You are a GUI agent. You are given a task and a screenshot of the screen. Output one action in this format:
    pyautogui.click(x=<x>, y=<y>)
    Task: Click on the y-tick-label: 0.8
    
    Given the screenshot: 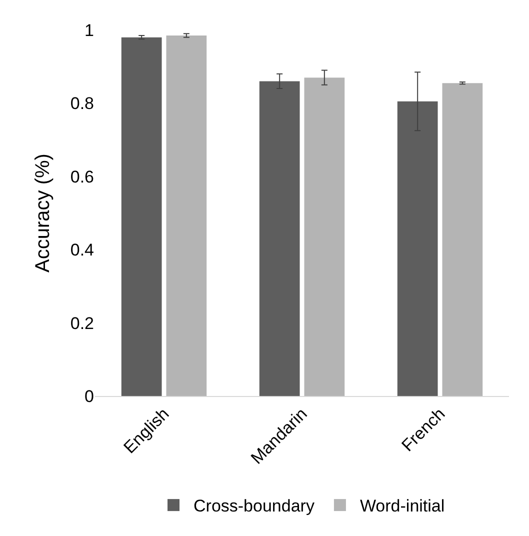 What is the action you would take?
    pyautogui.click(x=82, y=104)
    